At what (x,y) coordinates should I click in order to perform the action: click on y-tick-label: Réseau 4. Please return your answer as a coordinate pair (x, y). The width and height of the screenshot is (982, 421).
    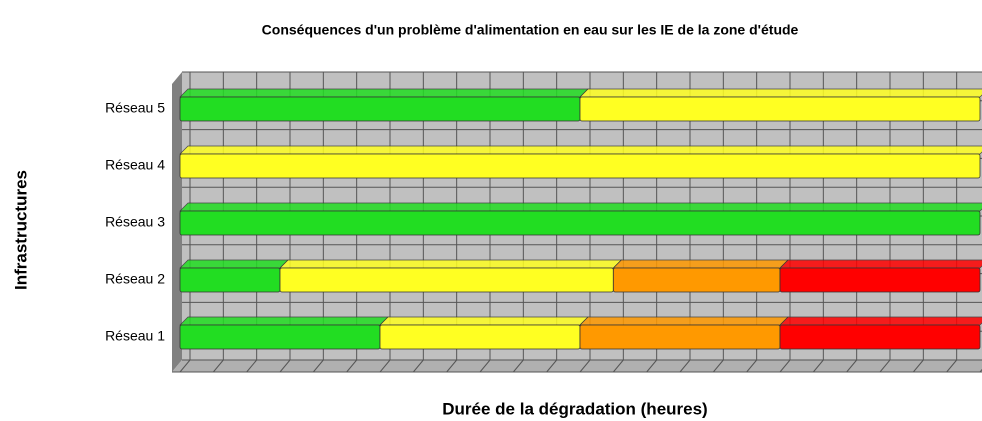
    Looking at the image, I should click on (135, 165).